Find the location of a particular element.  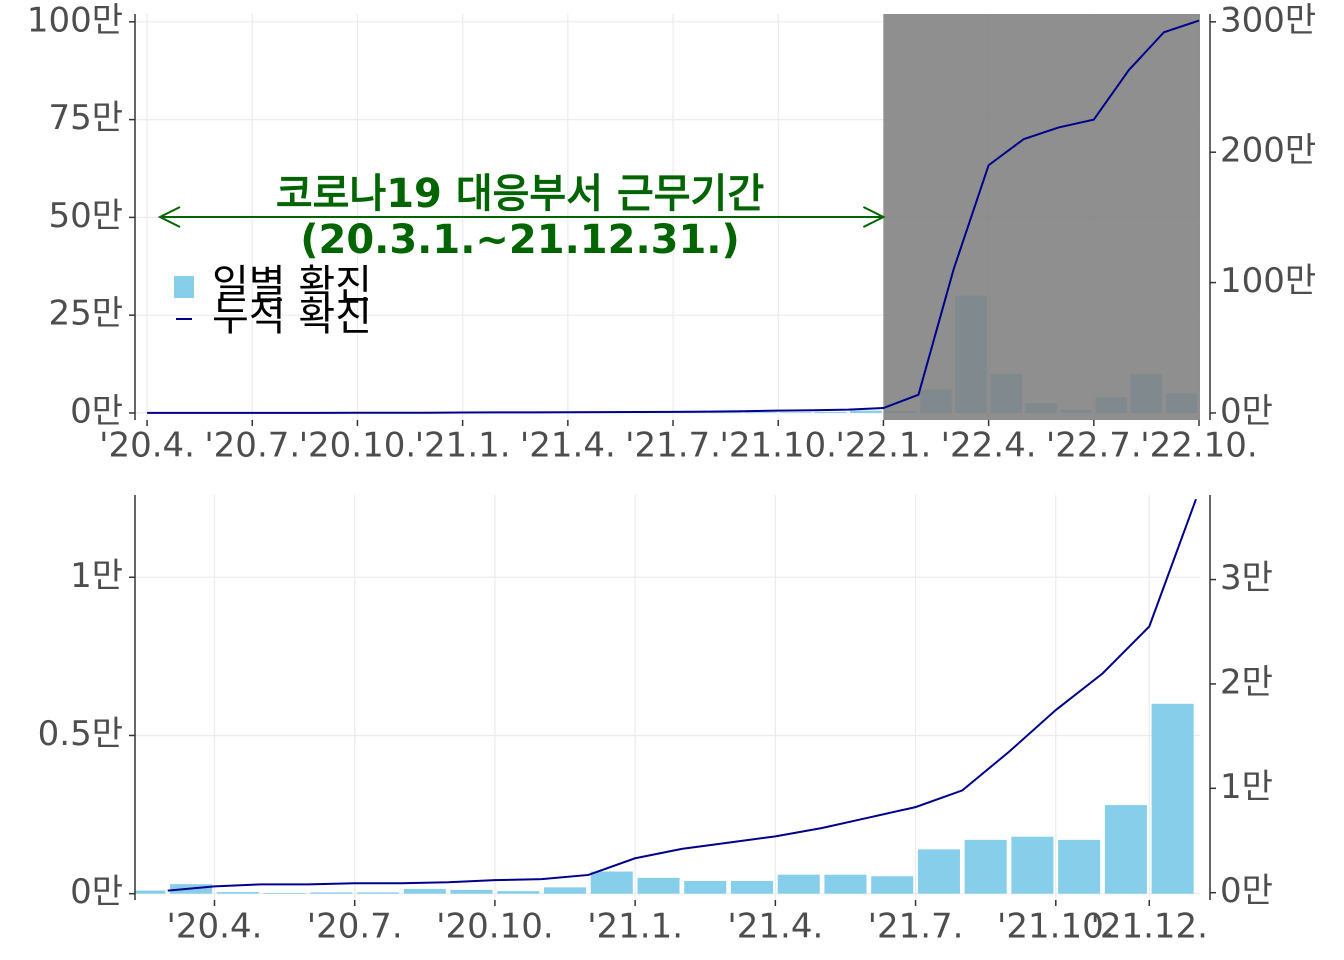

y2-tick-label: 1만 is located at coordinates (1246, 787).